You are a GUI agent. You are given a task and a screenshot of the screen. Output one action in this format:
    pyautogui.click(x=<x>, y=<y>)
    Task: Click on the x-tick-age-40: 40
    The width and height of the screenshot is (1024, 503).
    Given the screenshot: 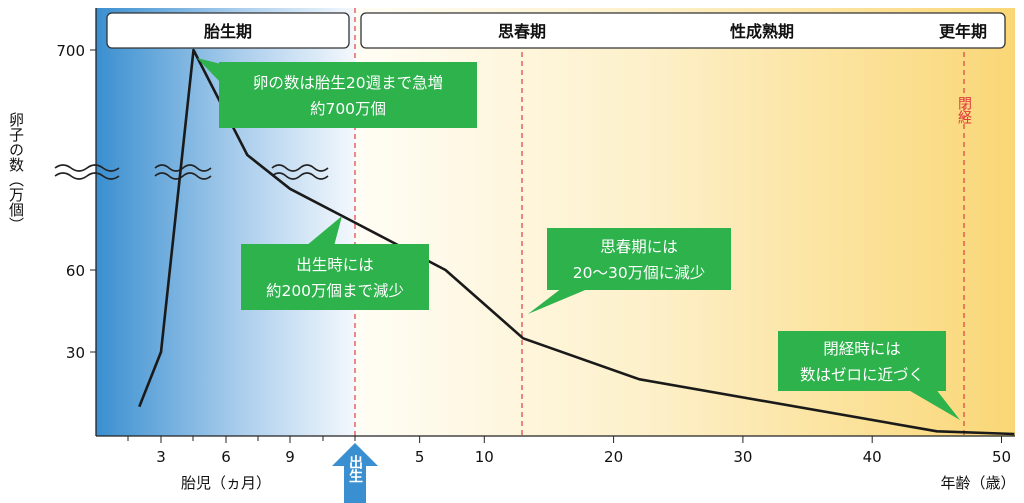 What is the action you would take?
    pyautogui.click(x=872, y=457)
    